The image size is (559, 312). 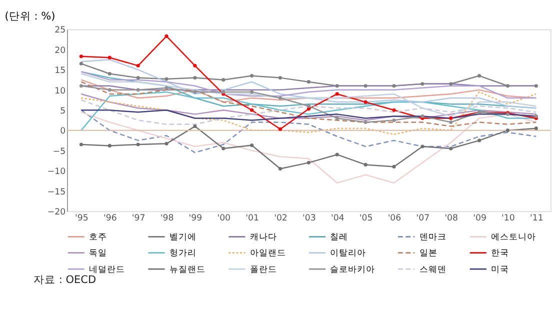 I want to click on legend-label: 벨기에, so click(x=182, y=237).